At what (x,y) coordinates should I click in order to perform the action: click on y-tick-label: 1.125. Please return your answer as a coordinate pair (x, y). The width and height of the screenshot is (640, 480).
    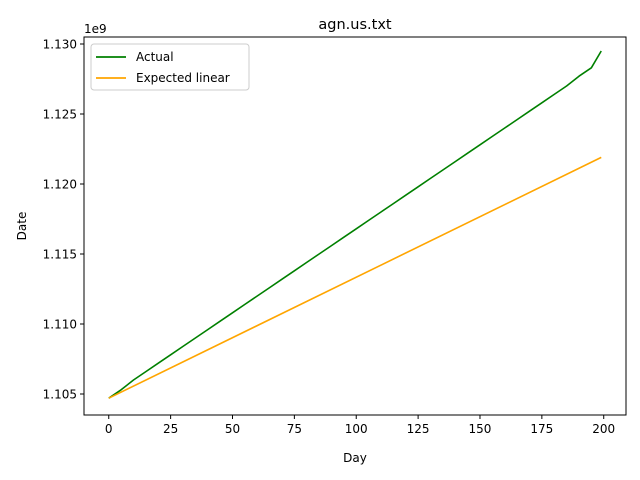
    Looking at the image, I should click on (60, 115).